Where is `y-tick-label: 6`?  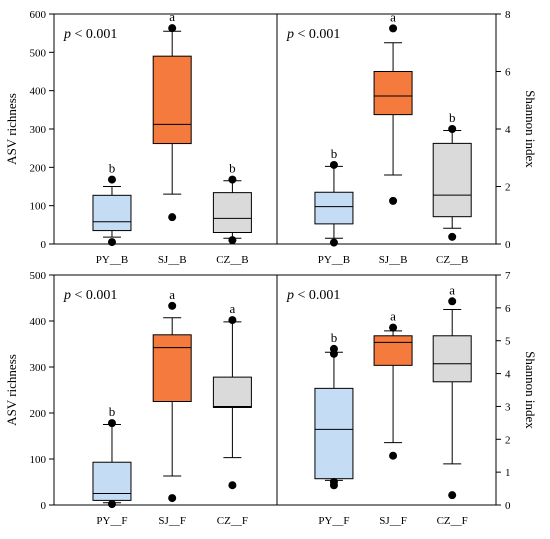
y-tick-label: 6 is located at coordinates (508, 73).